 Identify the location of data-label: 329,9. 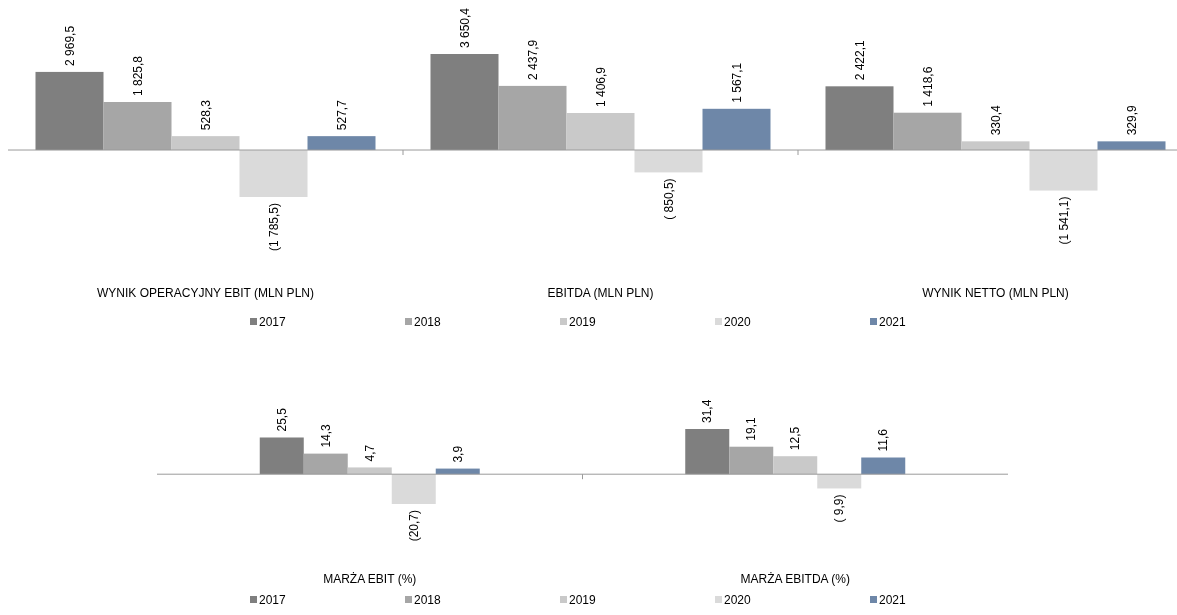
(1131, 120).